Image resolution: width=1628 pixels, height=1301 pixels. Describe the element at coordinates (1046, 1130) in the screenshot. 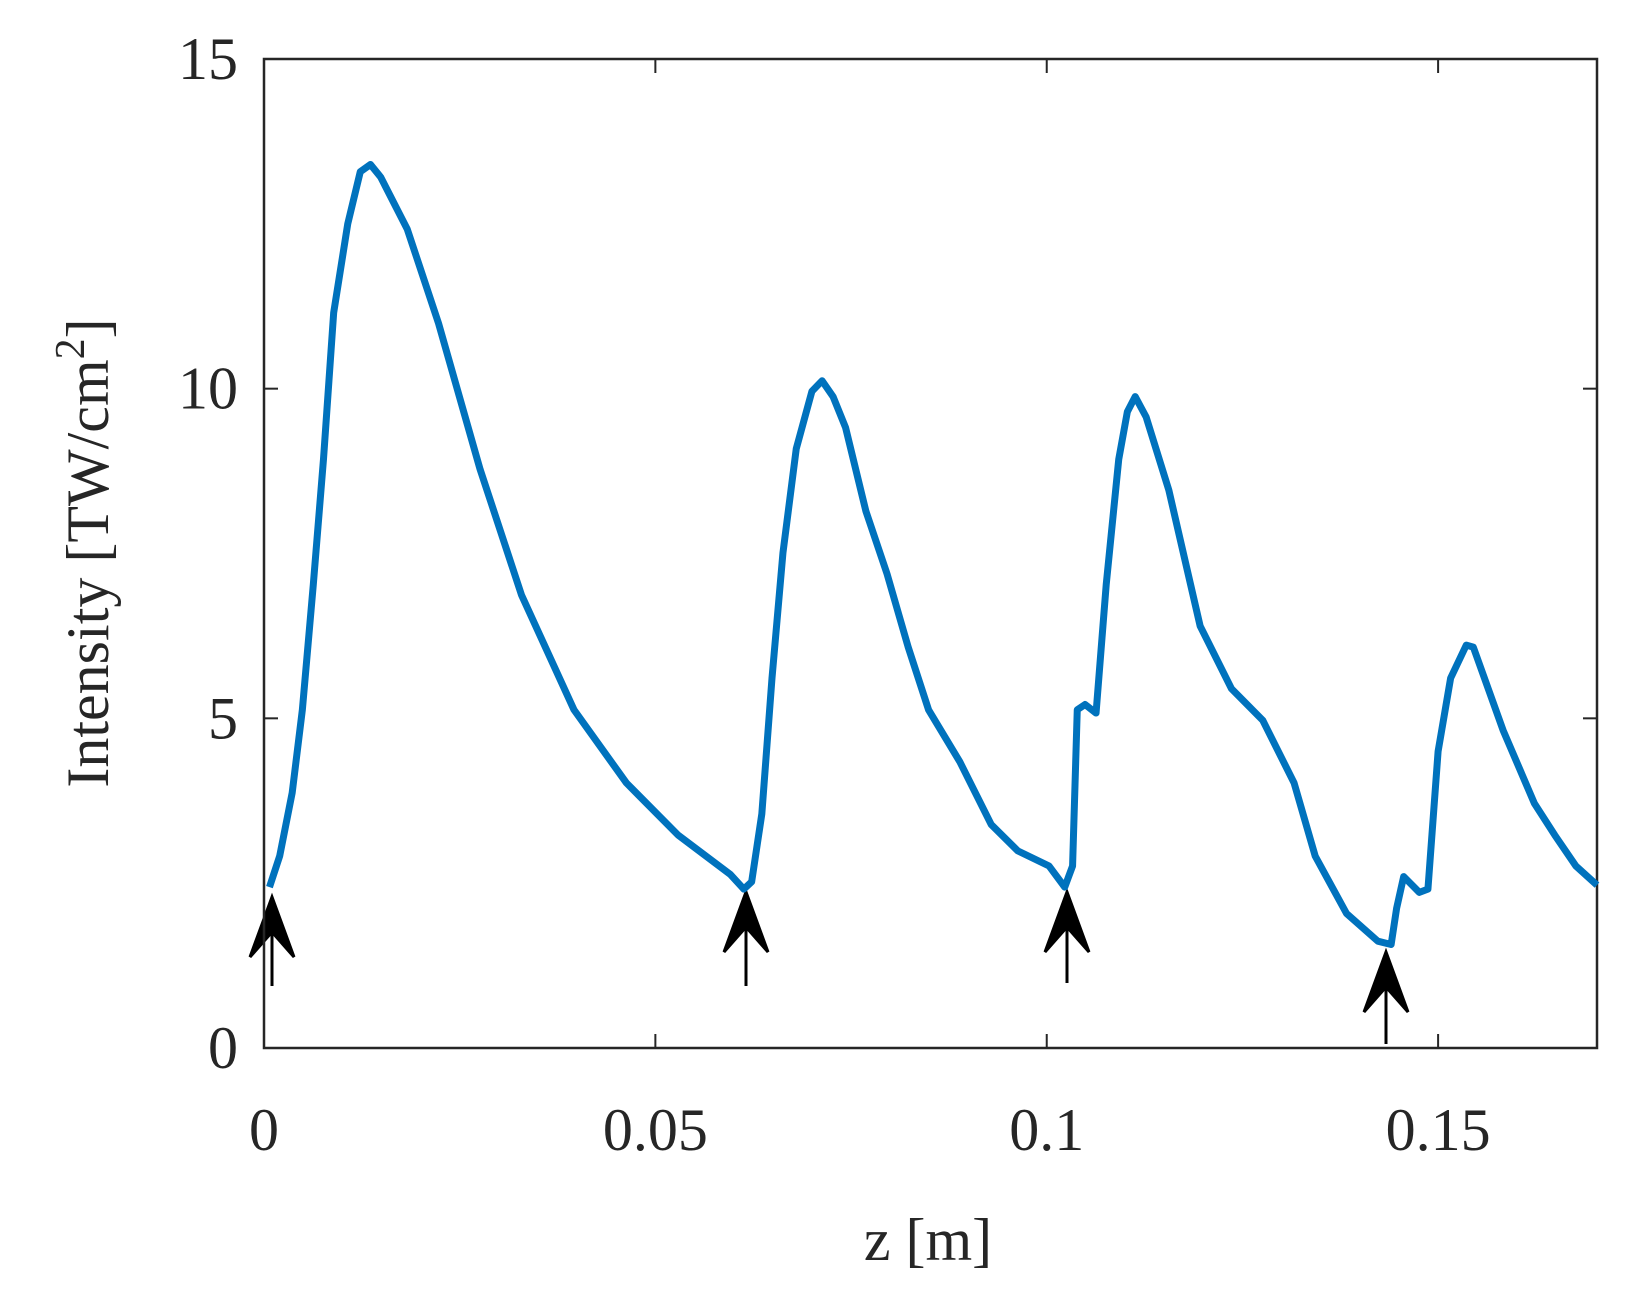

I see `x-tick-label: 0.1` at that location.